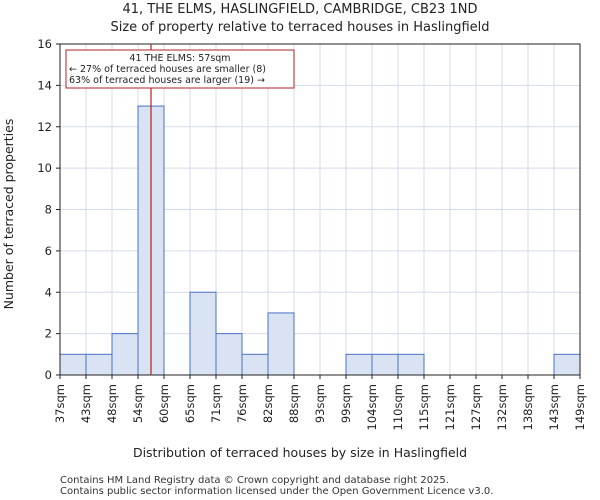  I want to click on x-tick-label: 88sqm, so click(294, 403).